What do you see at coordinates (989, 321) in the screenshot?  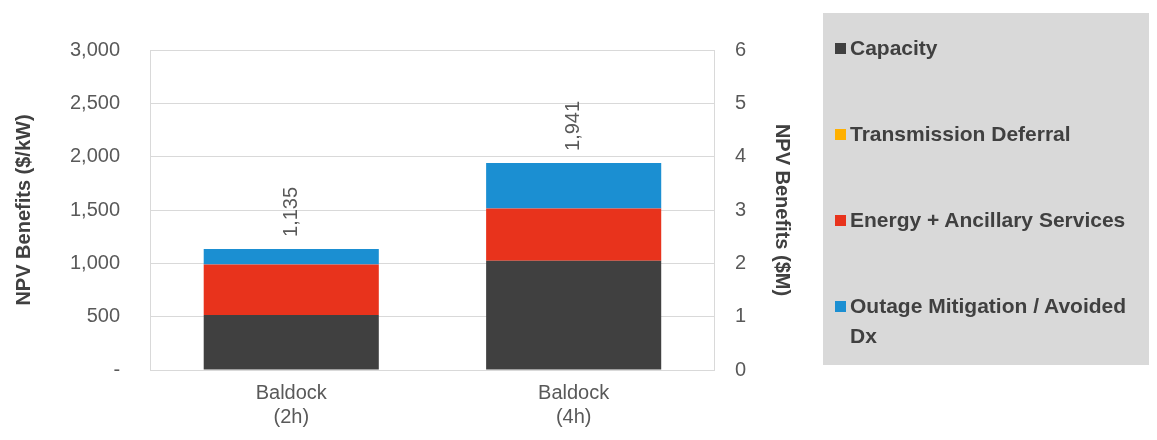 I see `legend-label: Outage Mitigation / Avoided Dx` at bounding box center [989, 321].